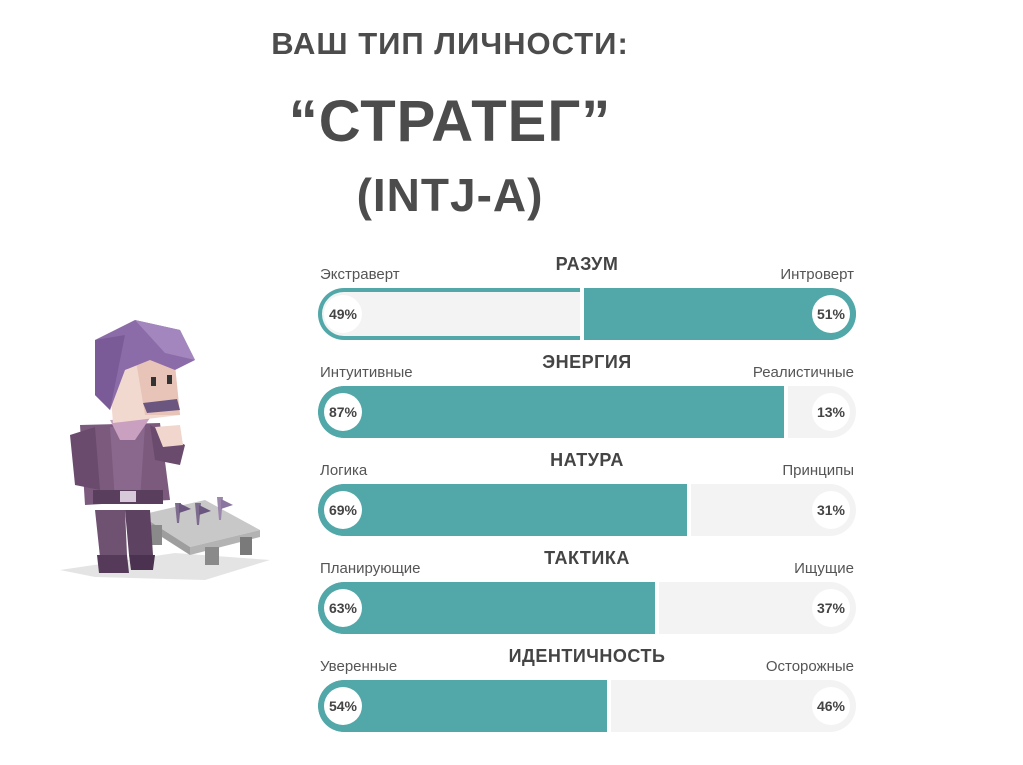  Describe the element at coordinates (366, 372) in the screenshot. I see `scale-left-label: Интуитивные` at that location.